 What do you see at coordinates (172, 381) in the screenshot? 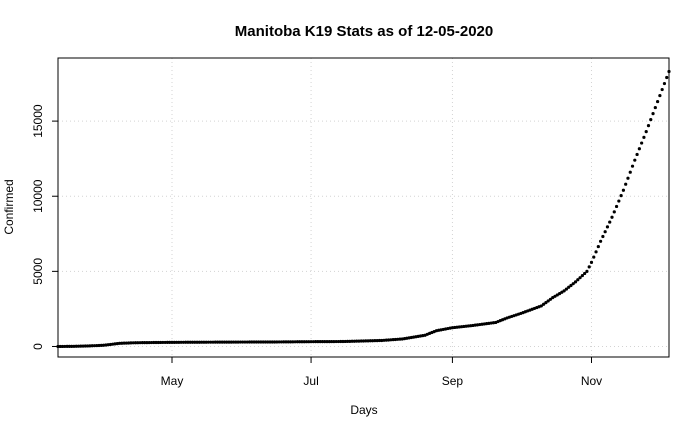
I see `x-tick-label: May` at bounding box center [172, 381].